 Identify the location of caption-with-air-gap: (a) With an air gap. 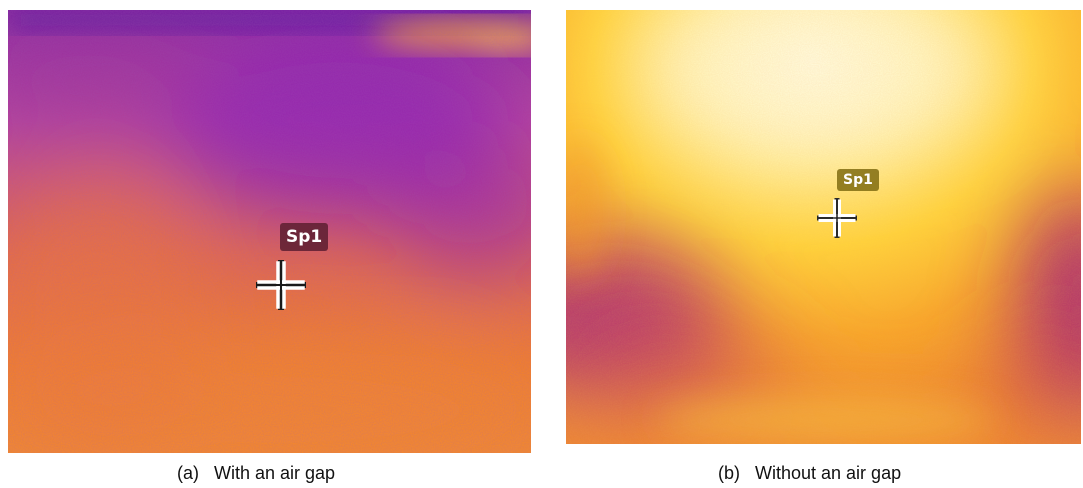
(256, 473).